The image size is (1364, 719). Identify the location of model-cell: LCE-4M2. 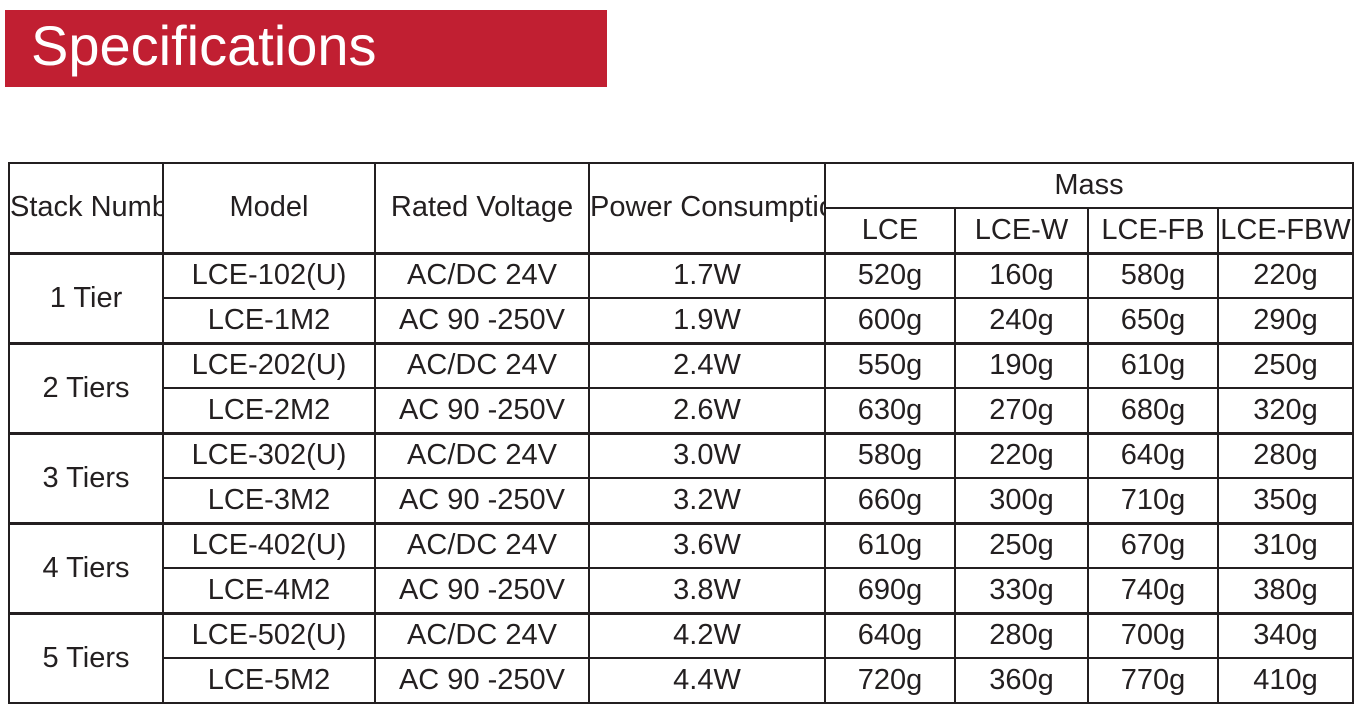
(269, 590).